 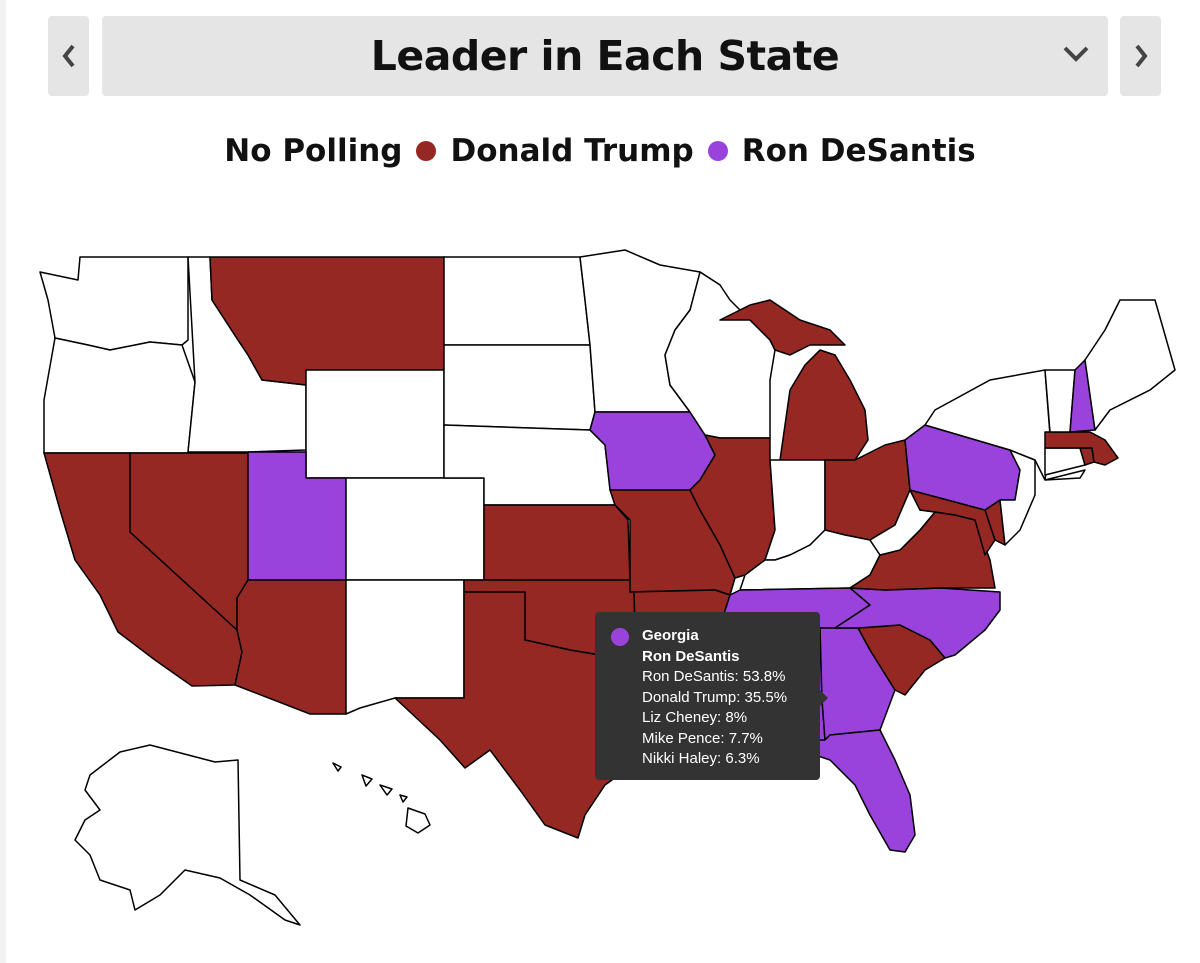 I want to click on chart-title-dropdown: Leader in Each State, so click(x=605, y=56).